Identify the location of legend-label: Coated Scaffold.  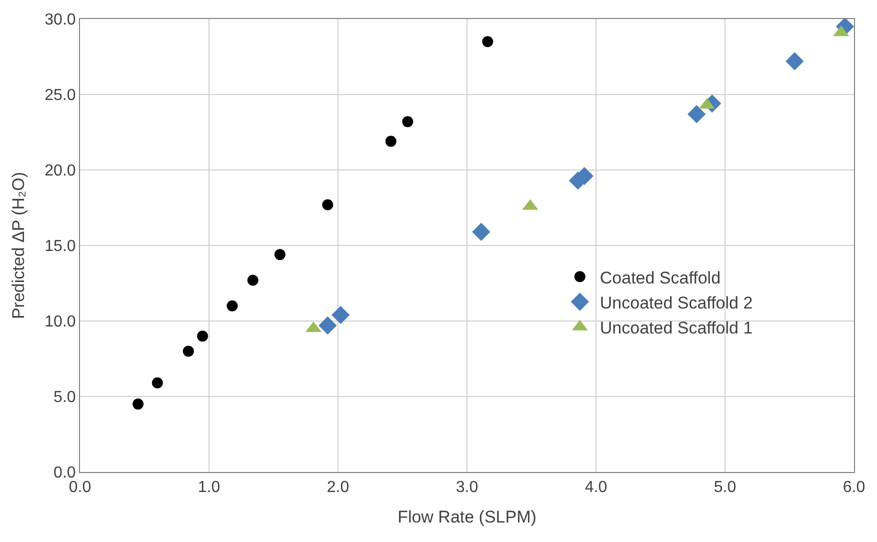
(660, 278).